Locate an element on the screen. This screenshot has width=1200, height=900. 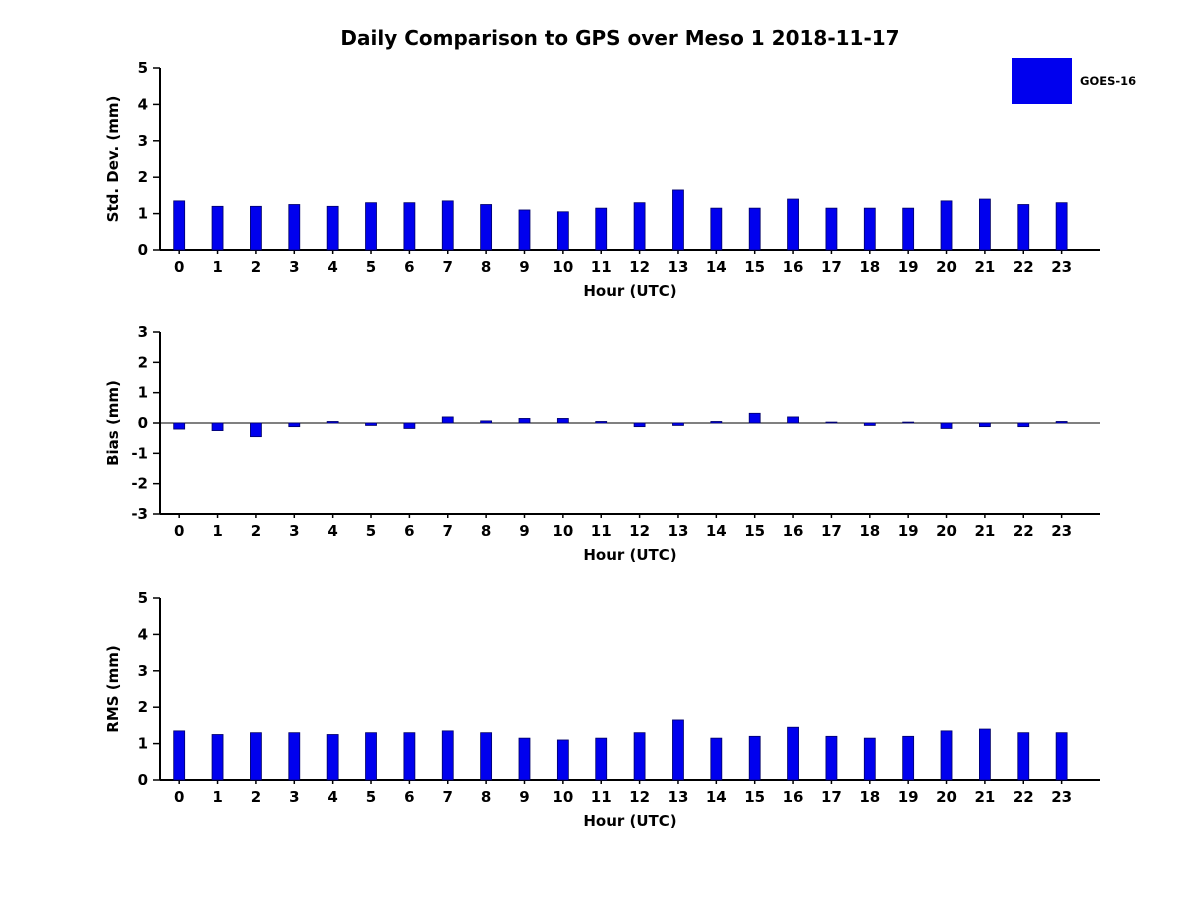
y-tick-label: 1 is located at coordinates (143, 214).